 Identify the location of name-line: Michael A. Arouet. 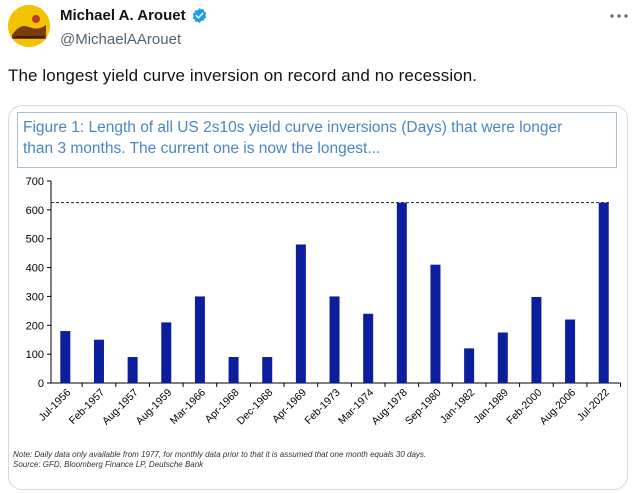
(134, 15).